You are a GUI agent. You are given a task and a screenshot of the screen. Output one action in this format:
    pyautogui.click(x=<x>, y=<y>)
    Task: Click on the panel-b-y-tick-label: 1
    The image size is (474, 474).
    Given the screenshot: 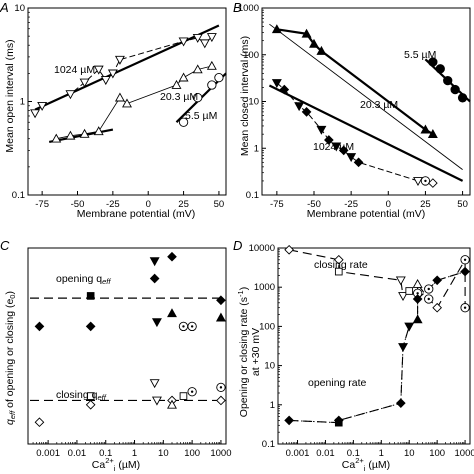 What is the action you would take?
    pyautogui.click(x=256, y=148)
    